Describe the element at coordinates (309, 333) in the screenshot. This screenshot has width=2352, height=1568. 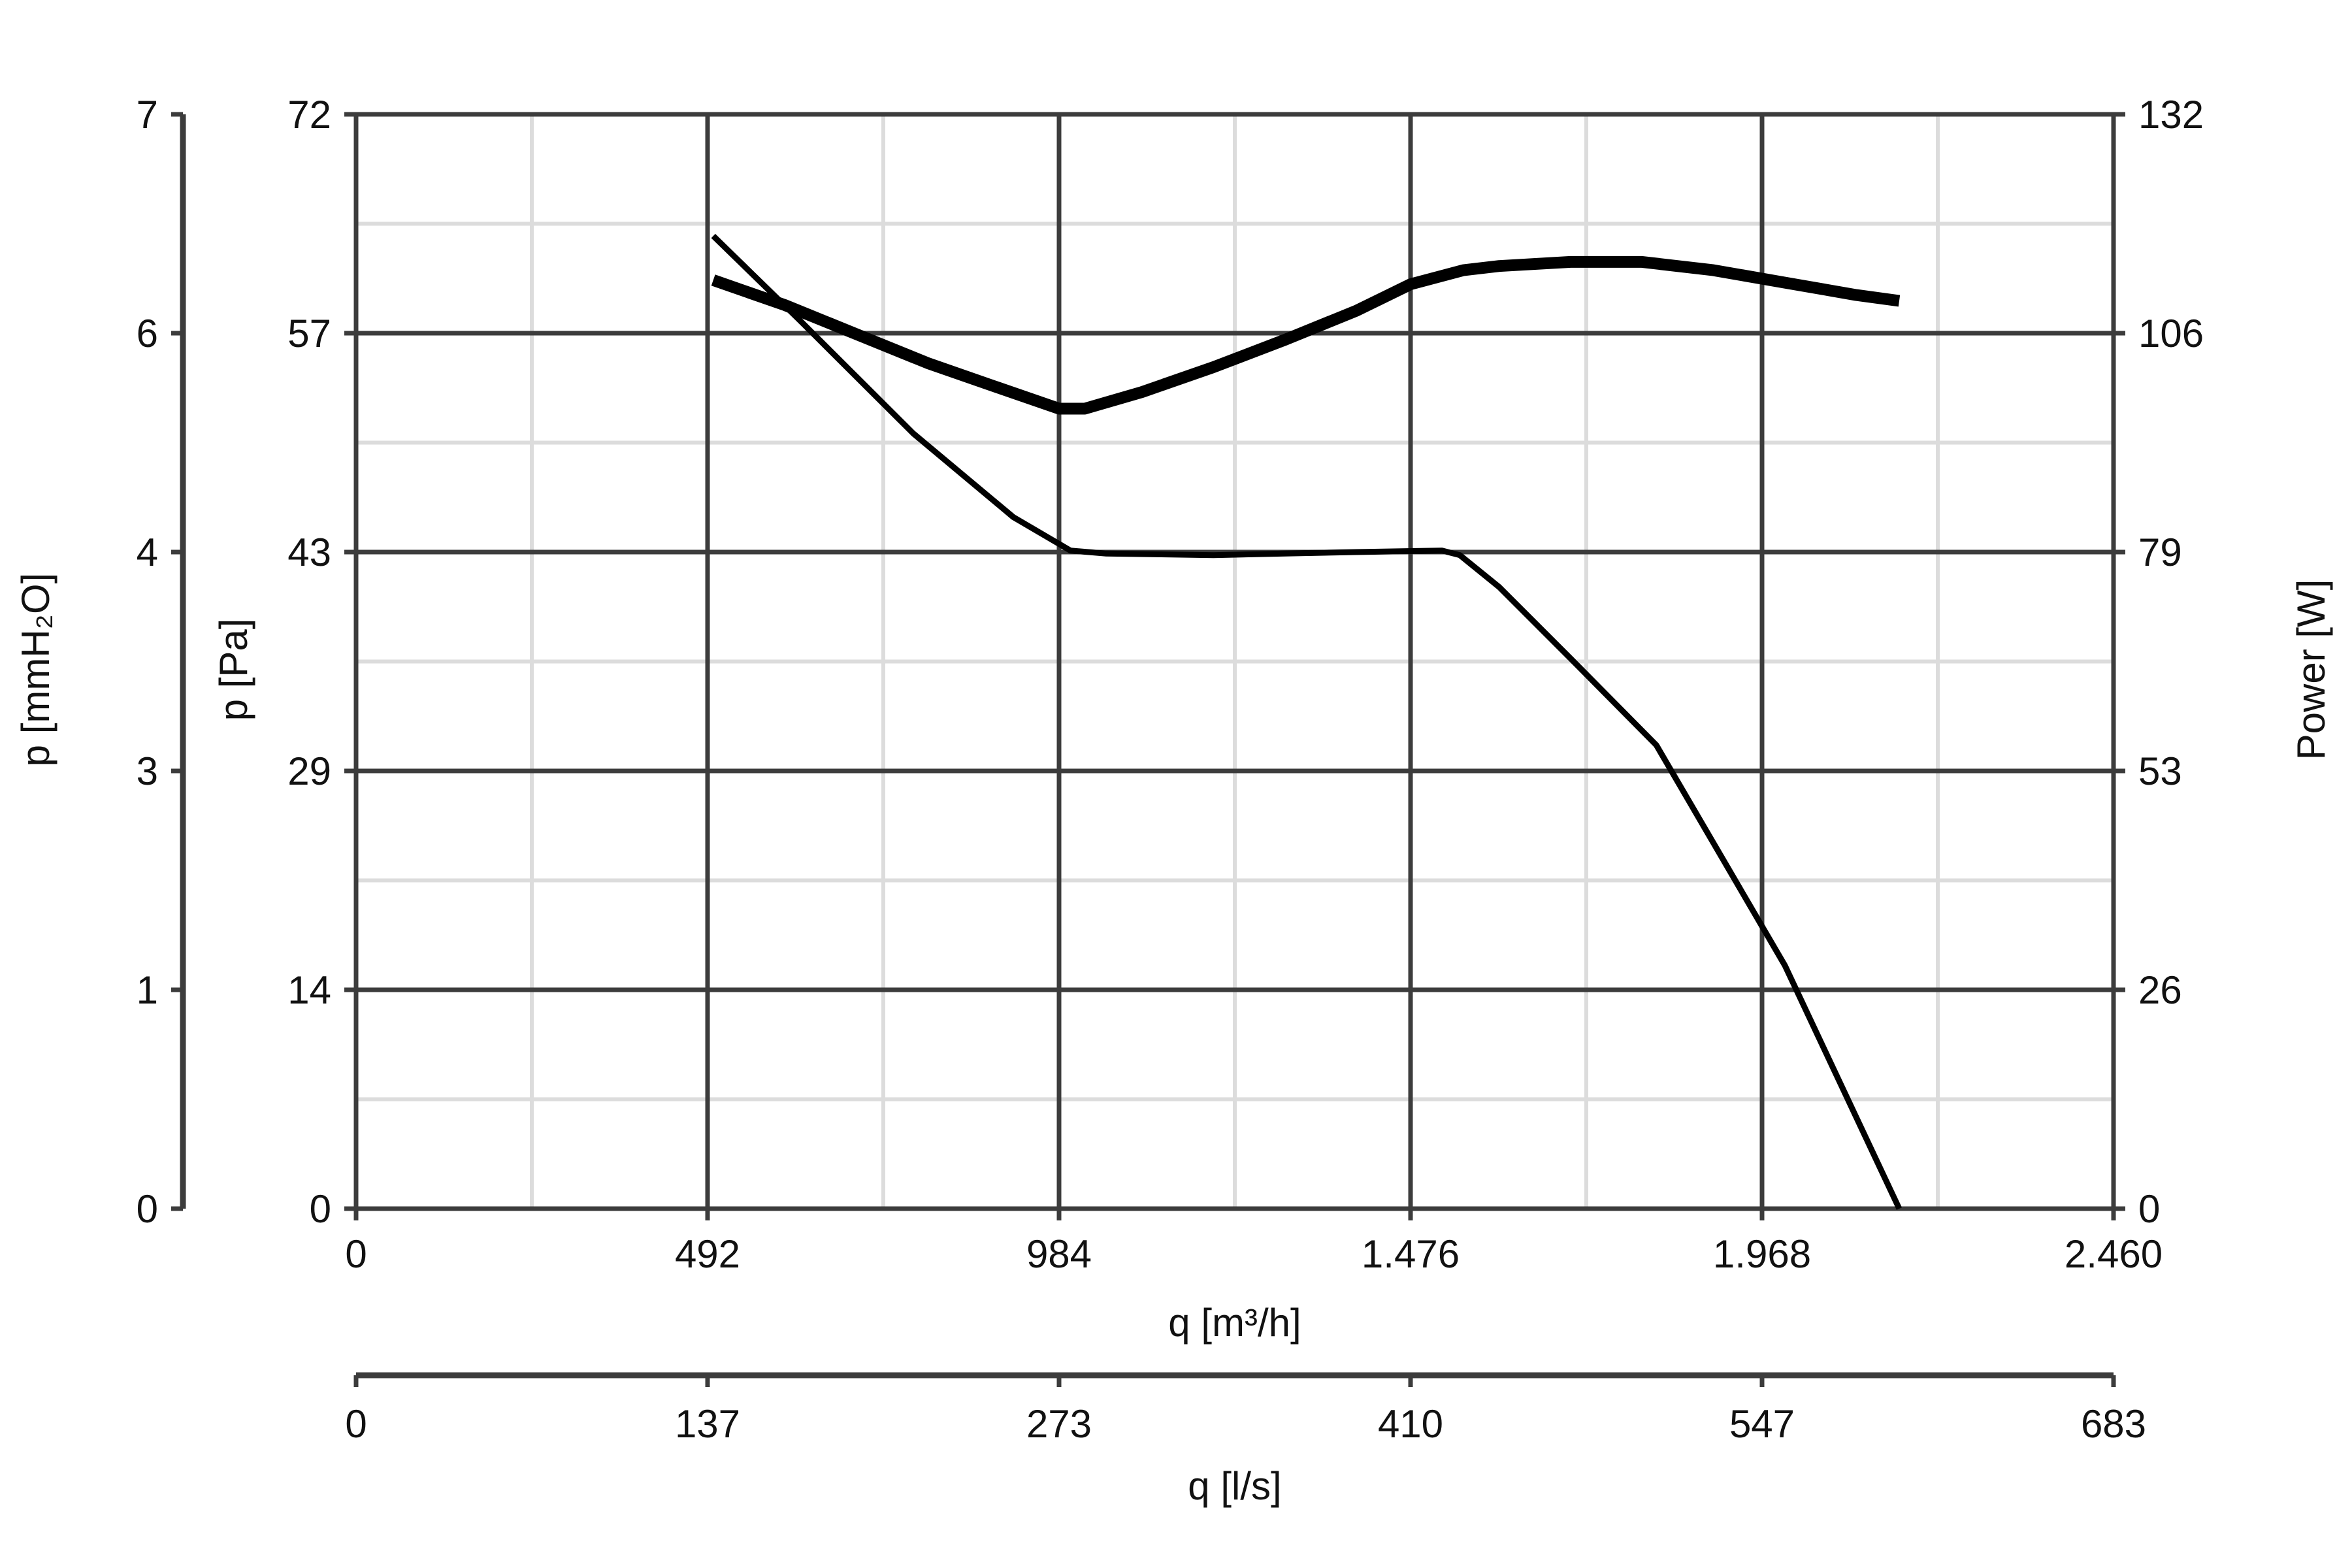
I see `y-tick-label-pa: 57` at that location.